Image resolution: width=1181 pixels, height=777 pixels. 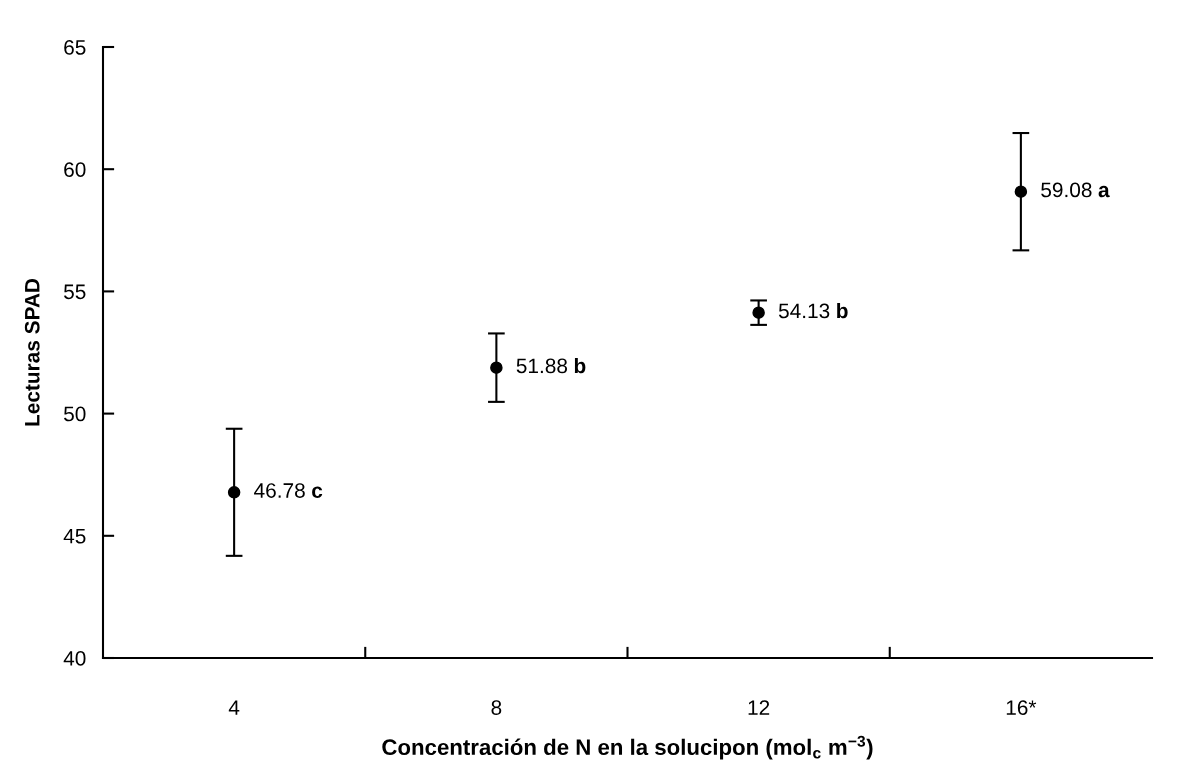 I want to click on y-tick-label: 50, so click(x=75, y=414).